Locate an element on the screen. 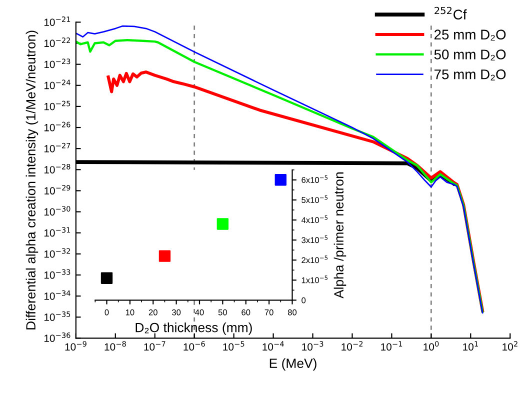 The height and width of the screenshot is (396, 520). y-tick-label: 10$^{−22}$ is located at coordinates (57, 43).